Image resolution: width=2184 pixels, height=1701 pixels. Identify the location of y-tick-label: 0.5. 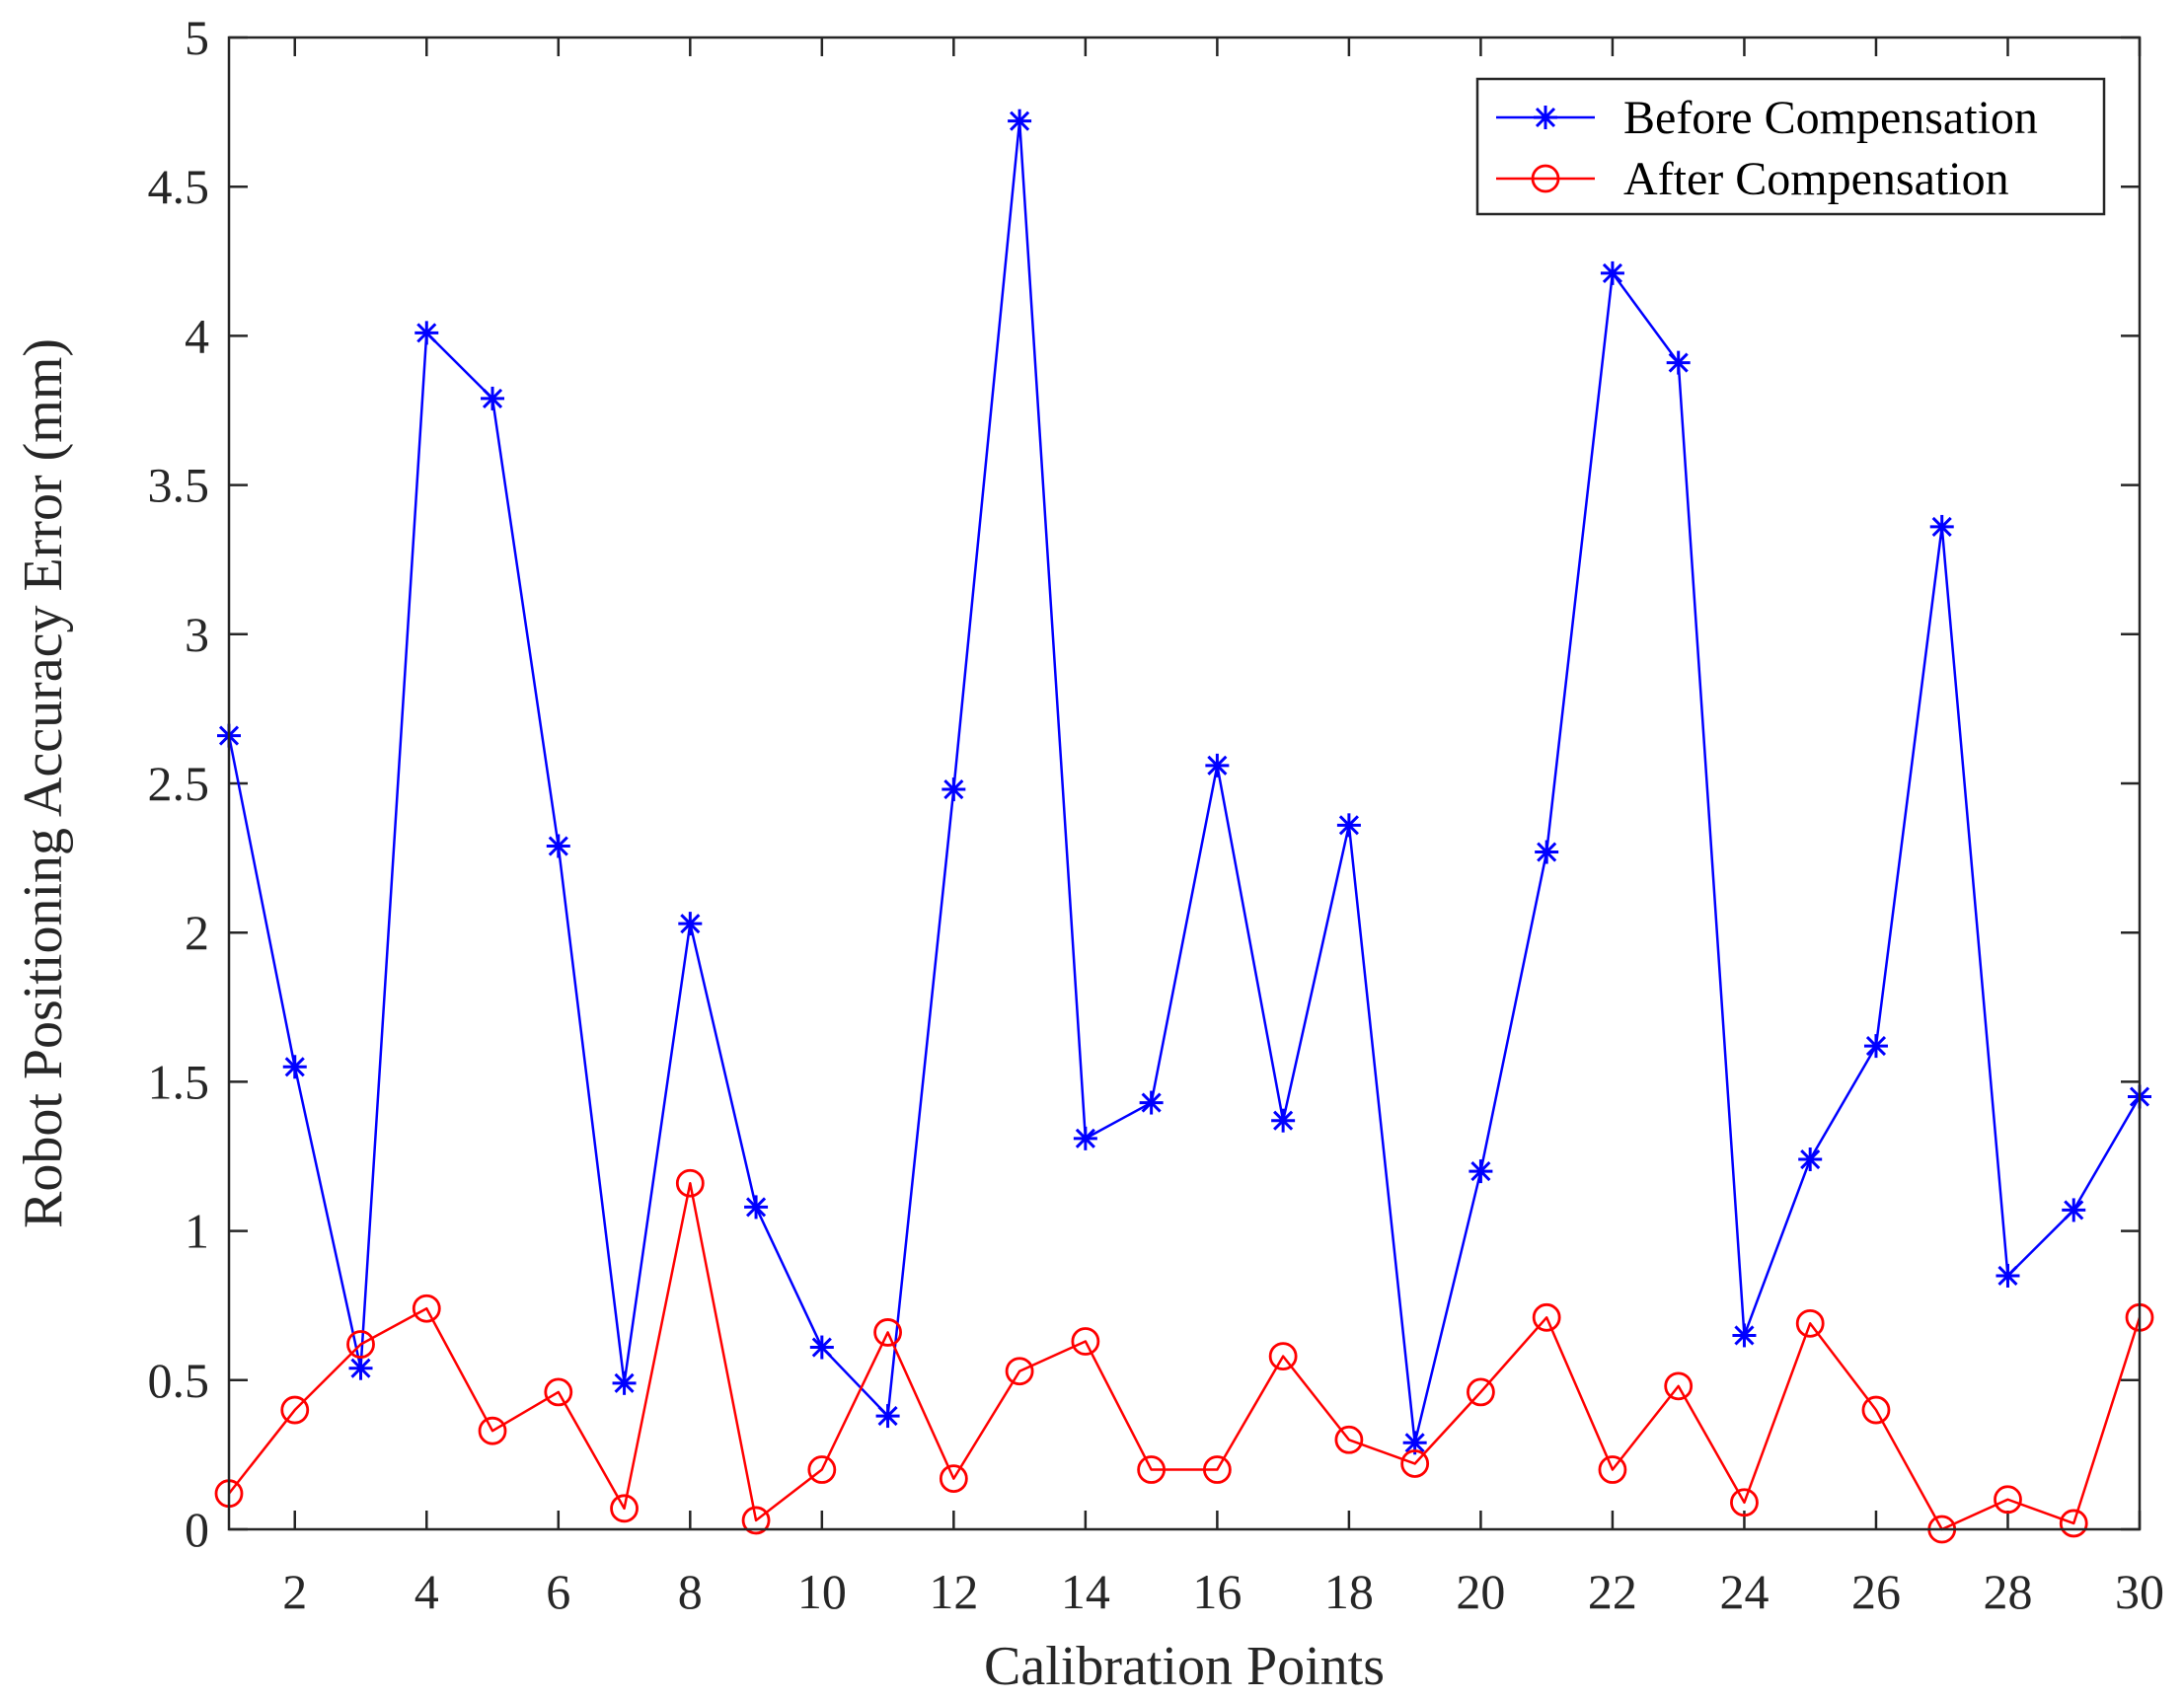
(179, 1380).